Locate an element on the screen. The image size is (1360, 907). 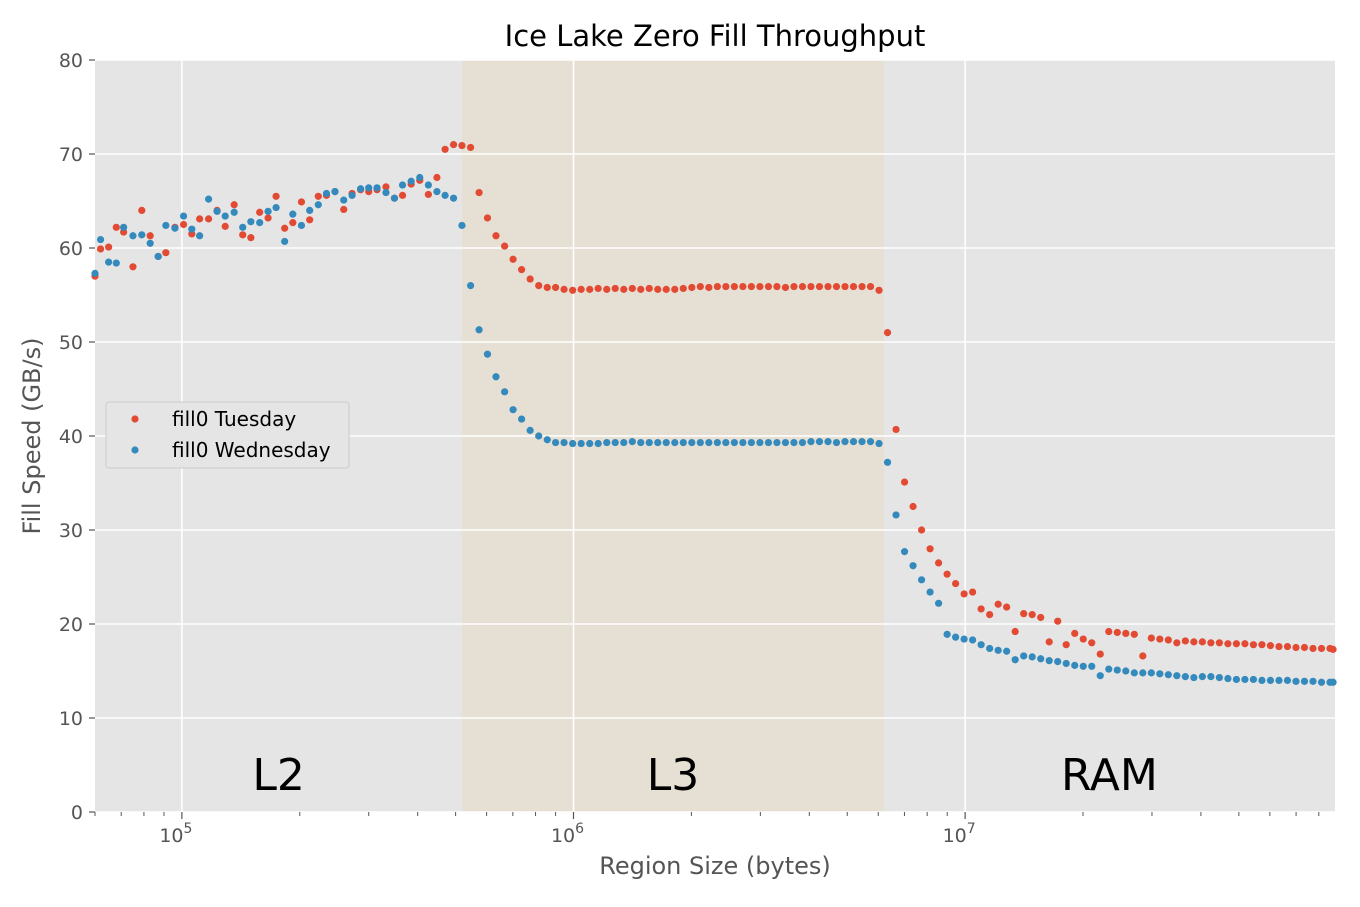
legend-box is located at coordinates (227, 435).